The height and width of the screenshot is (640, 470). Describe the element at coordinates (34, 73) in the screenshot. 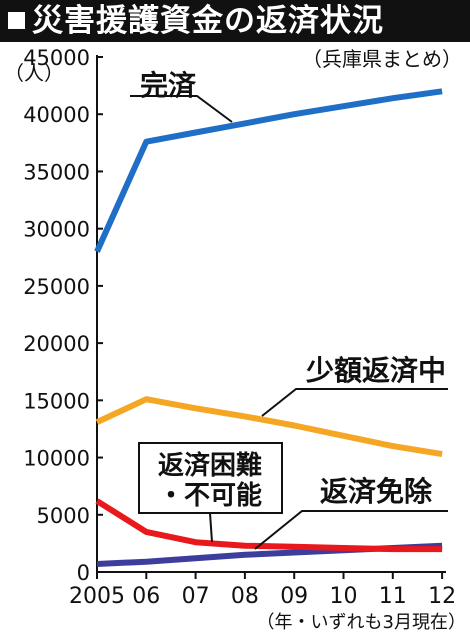

I see `y-unit-label: （人）` at that location.